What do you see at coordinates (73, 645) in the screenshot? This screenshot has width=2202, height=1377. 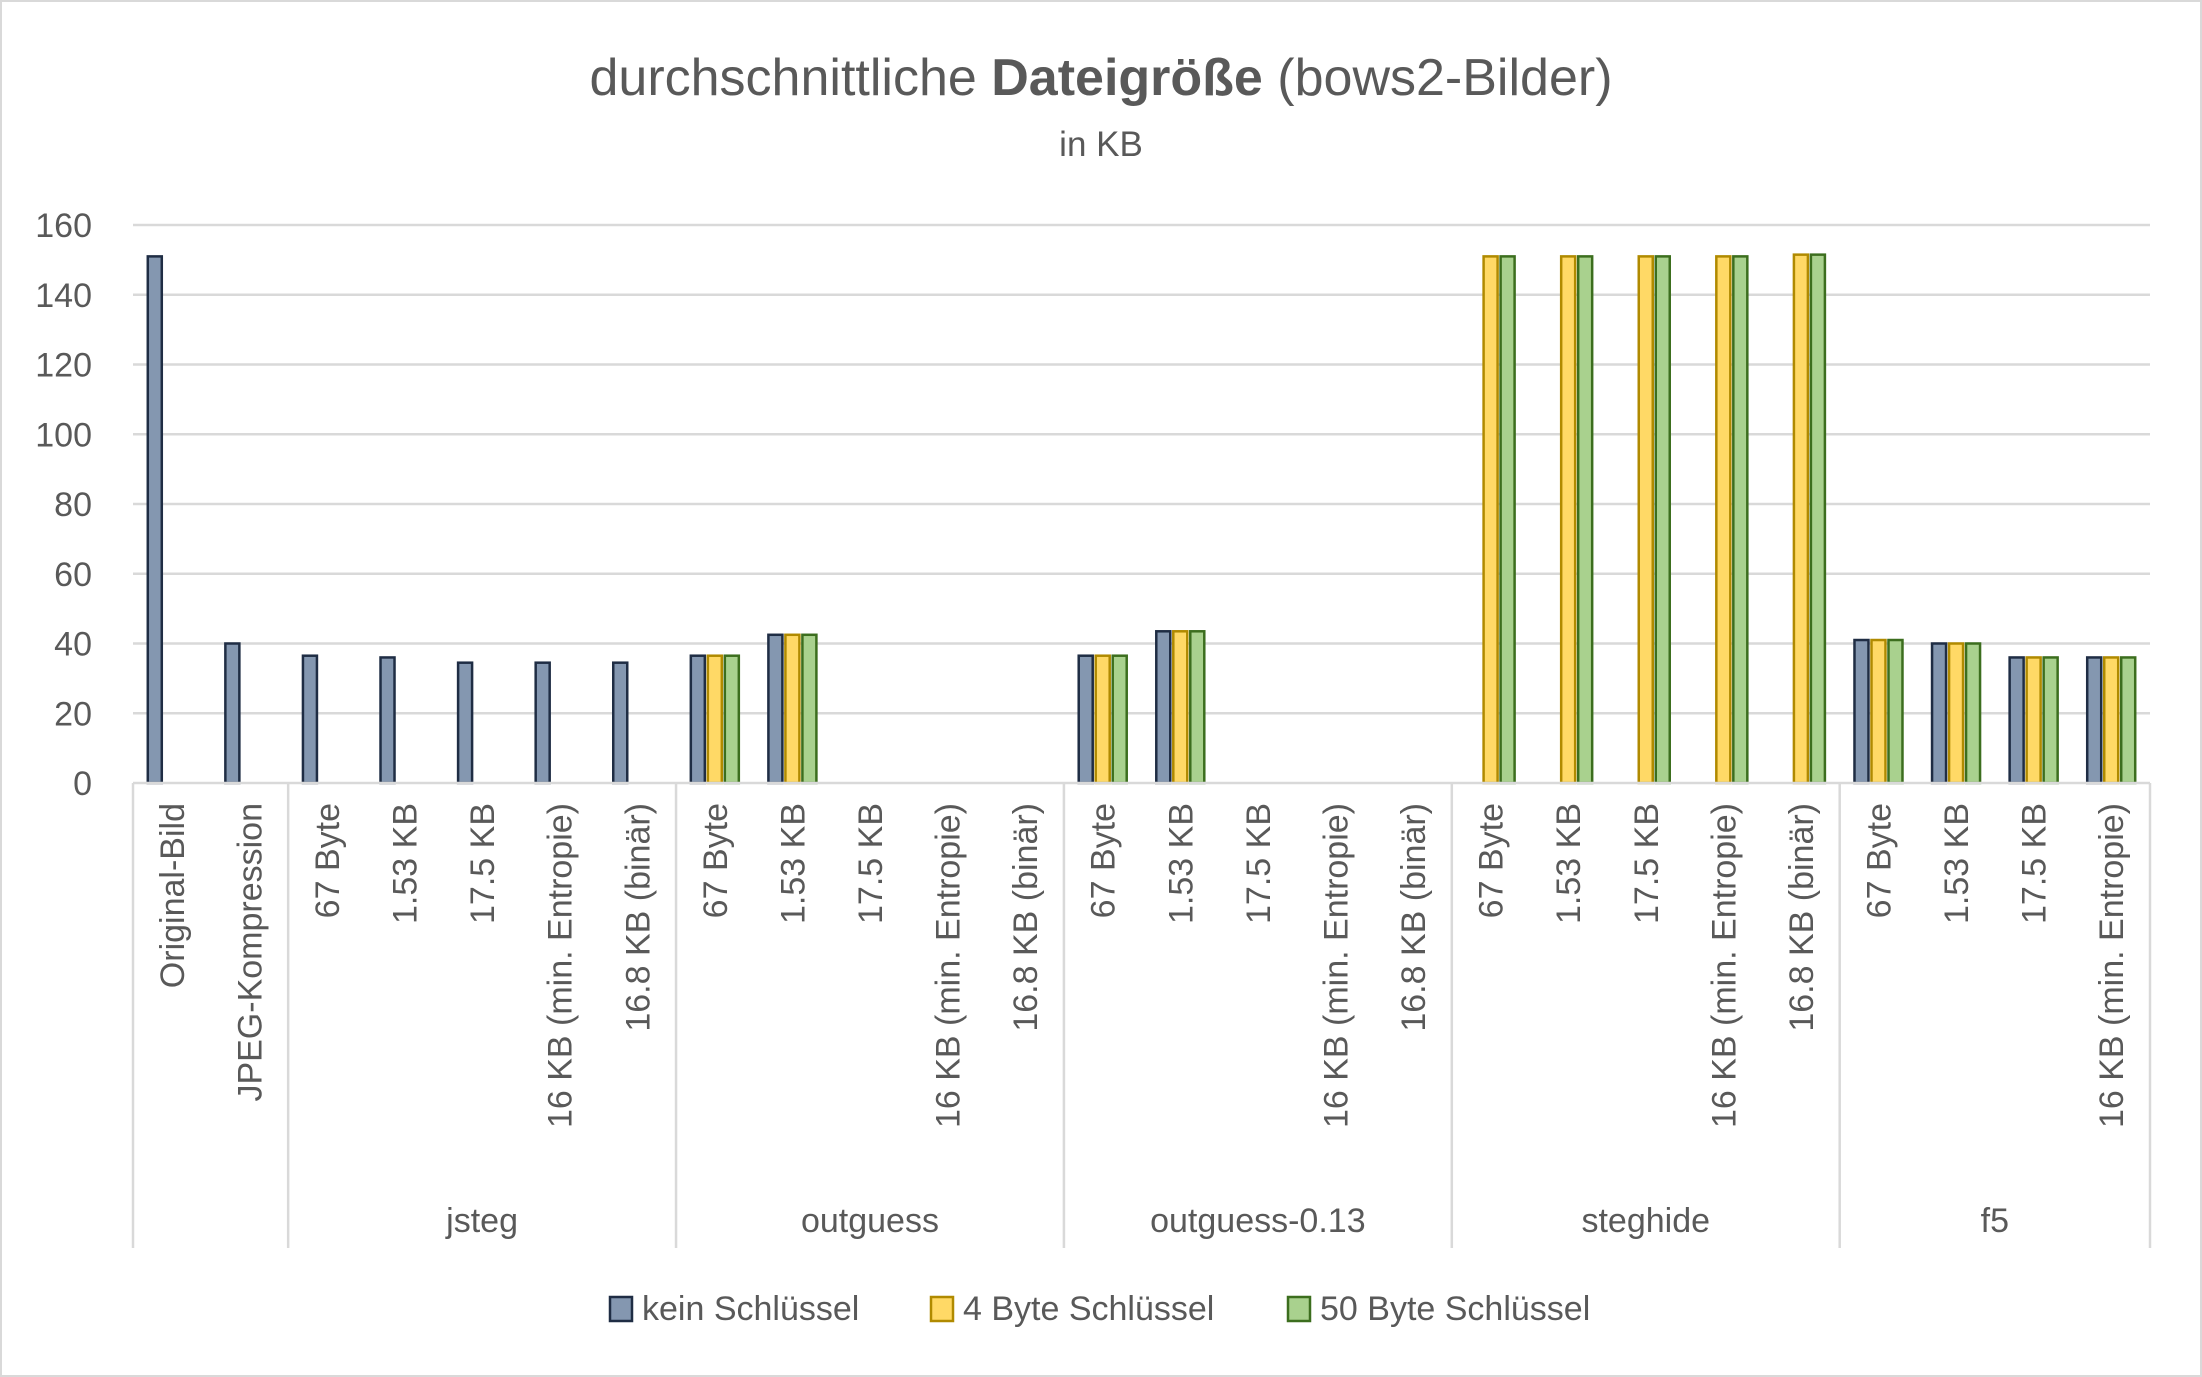 I see `y-tick-label: 40` at bounding box center [73, 645].